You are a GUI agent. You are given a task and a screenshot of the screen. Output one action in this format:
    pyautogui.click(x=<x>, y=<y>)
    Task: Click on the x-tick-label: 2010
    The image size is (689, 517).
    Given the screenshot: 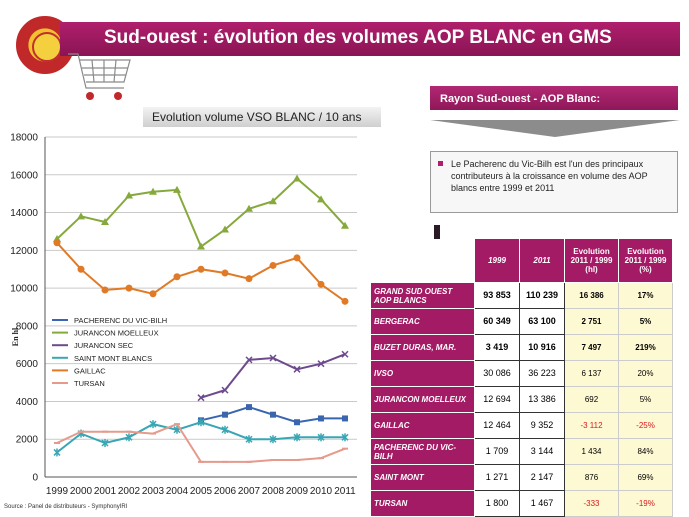 What is the action you would take?
    pyautogui.click(x=321, y=491)
    